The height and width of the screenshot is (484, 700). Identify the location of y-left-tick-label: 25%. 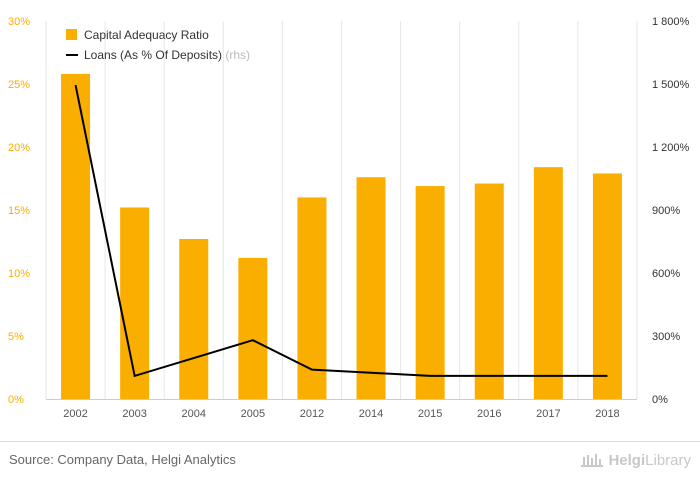
(19, 85).